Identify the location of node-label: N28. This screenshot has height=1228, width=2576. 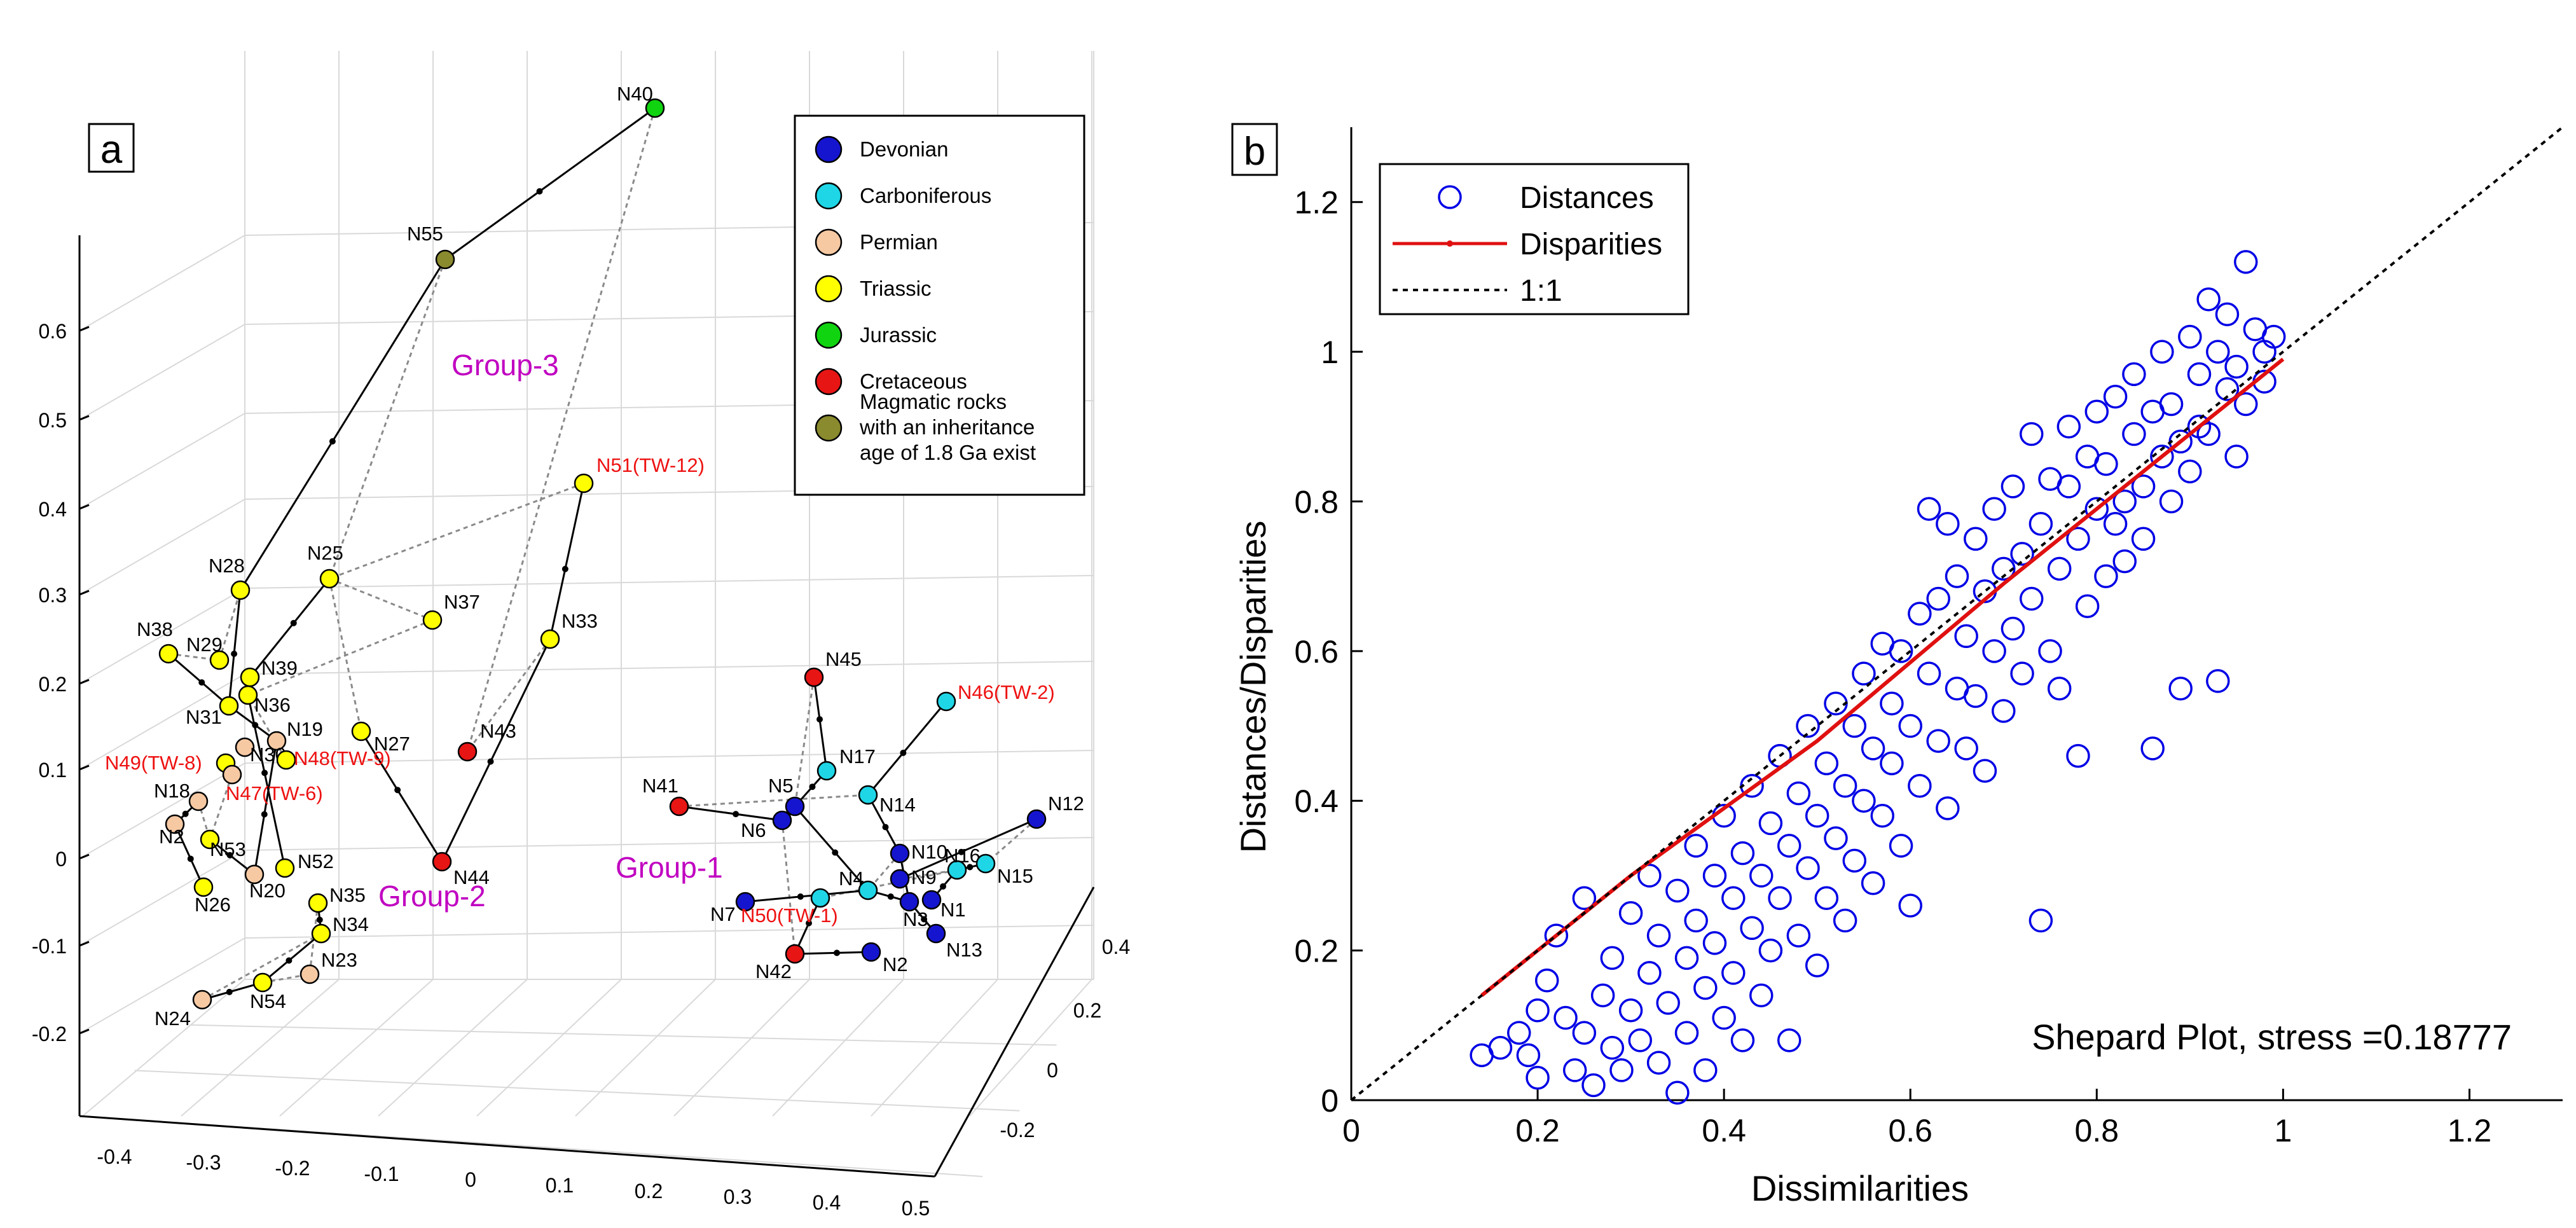
(227, 566).